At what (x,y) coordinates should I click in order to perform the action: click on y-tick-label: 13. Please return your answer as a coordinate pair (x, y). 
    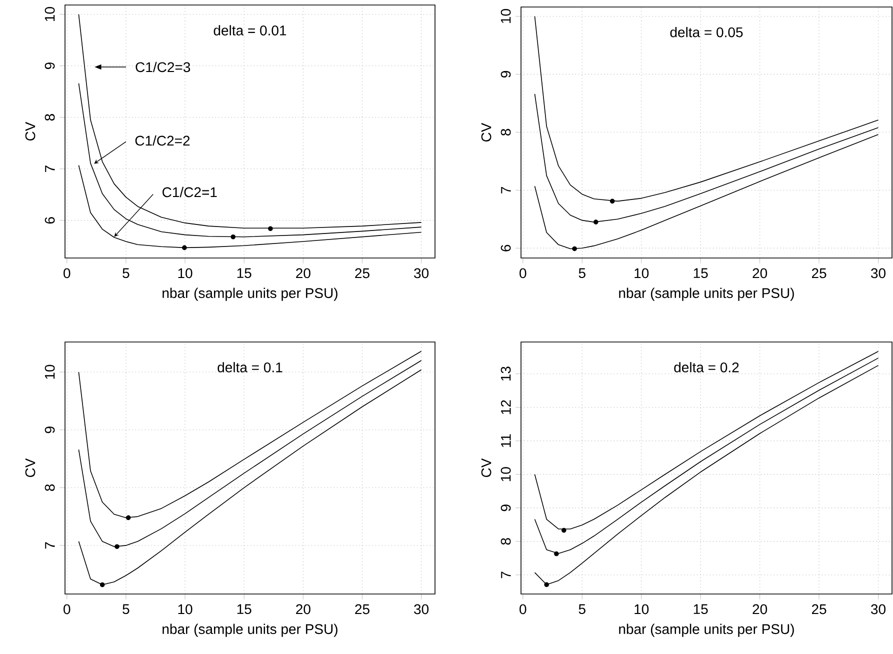
    Looking at the image, I should click on (505, 373).